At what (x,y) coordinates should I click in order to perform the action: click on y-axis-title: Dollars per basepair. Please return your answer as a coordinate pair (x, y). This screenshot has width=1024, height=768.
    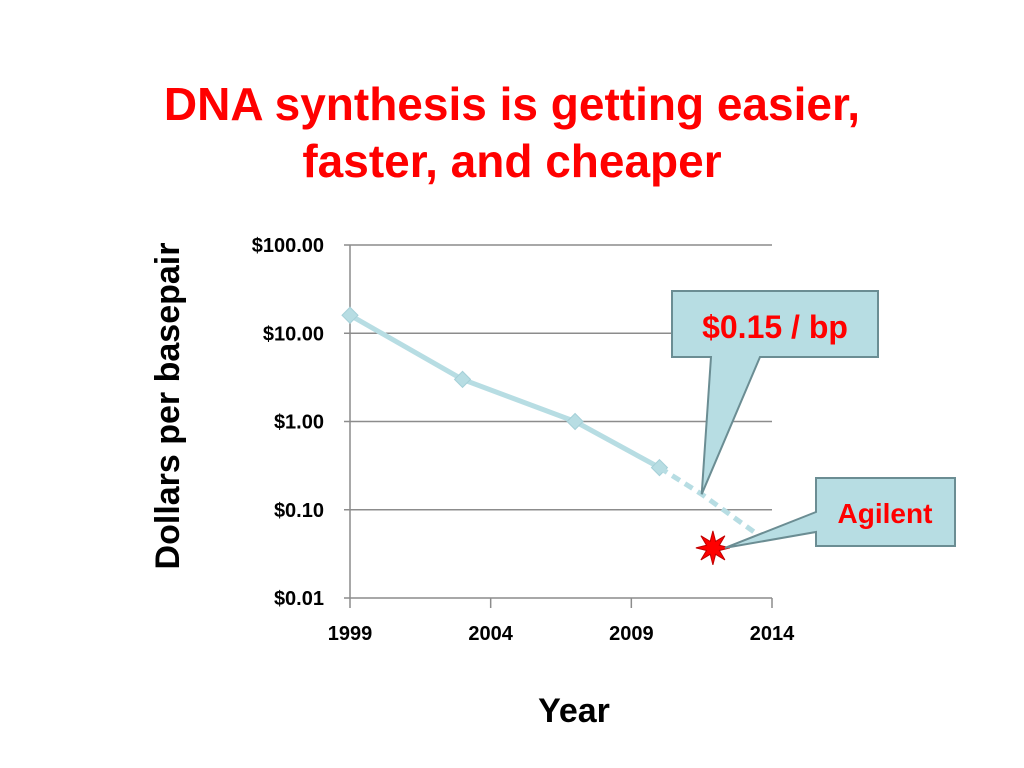
    Looking at the image, I should click on (168, 406).